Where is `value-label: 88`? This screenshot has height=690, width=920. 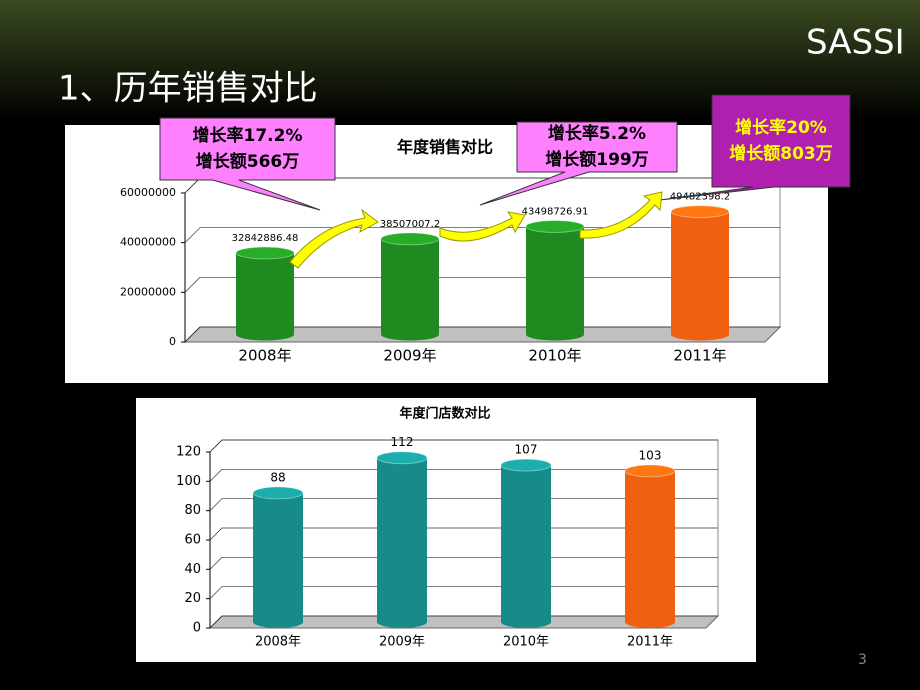 value-label: 88 is located at coordinates (277, 477).